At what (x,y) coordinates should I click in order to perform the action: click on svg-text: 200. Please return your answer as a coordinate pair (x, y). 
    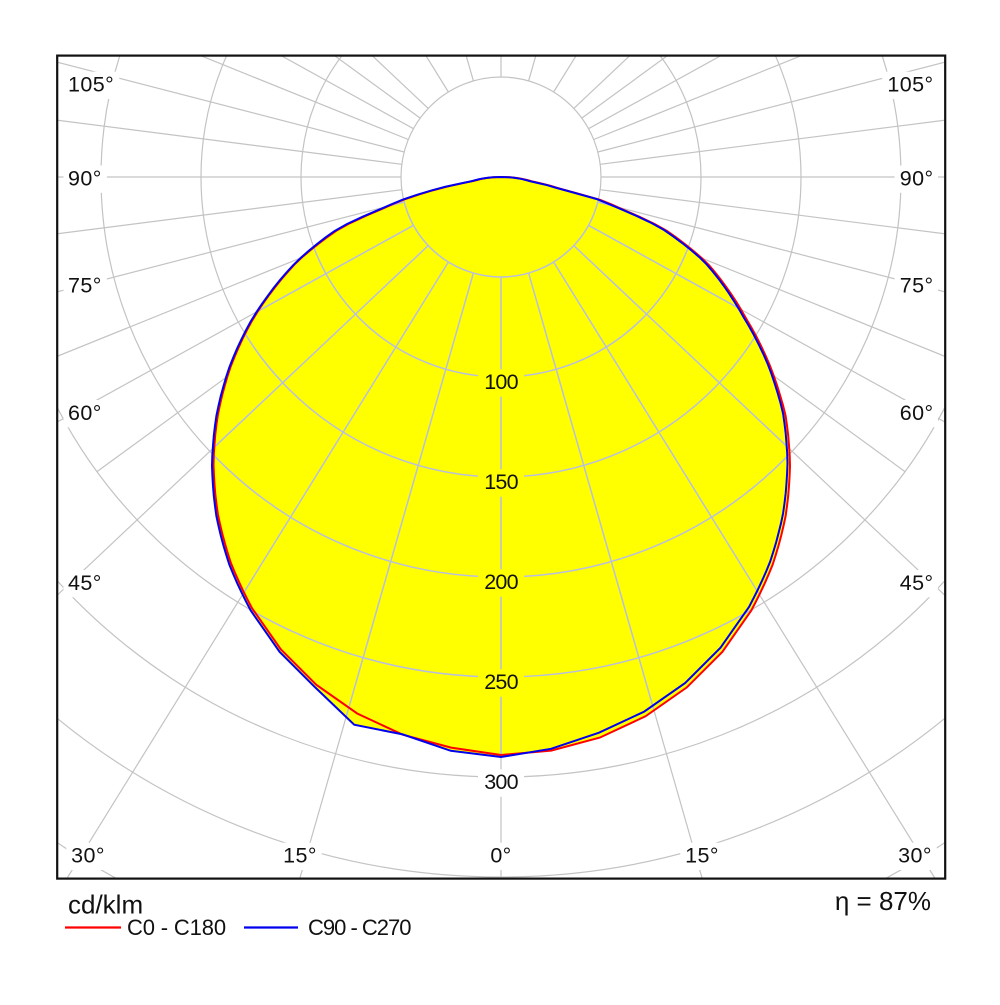
    Looking at the image, I should click on (501, 582).